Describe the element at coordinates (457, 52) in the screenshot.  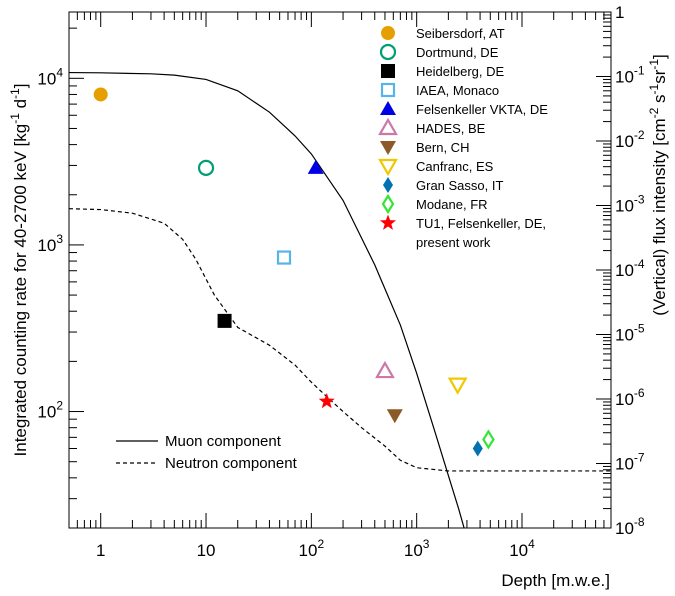
I see `legend-label: Dortmund, DE` at that location.